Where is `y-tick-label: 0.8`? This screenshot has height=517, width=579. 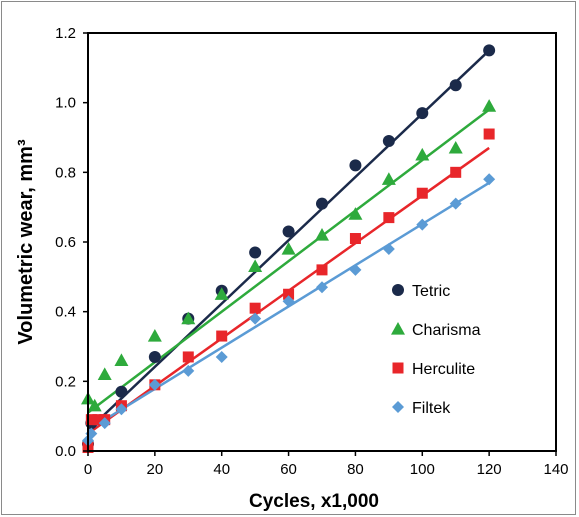 y-tick-label: 0.8 is located at coordinates (65, 172).